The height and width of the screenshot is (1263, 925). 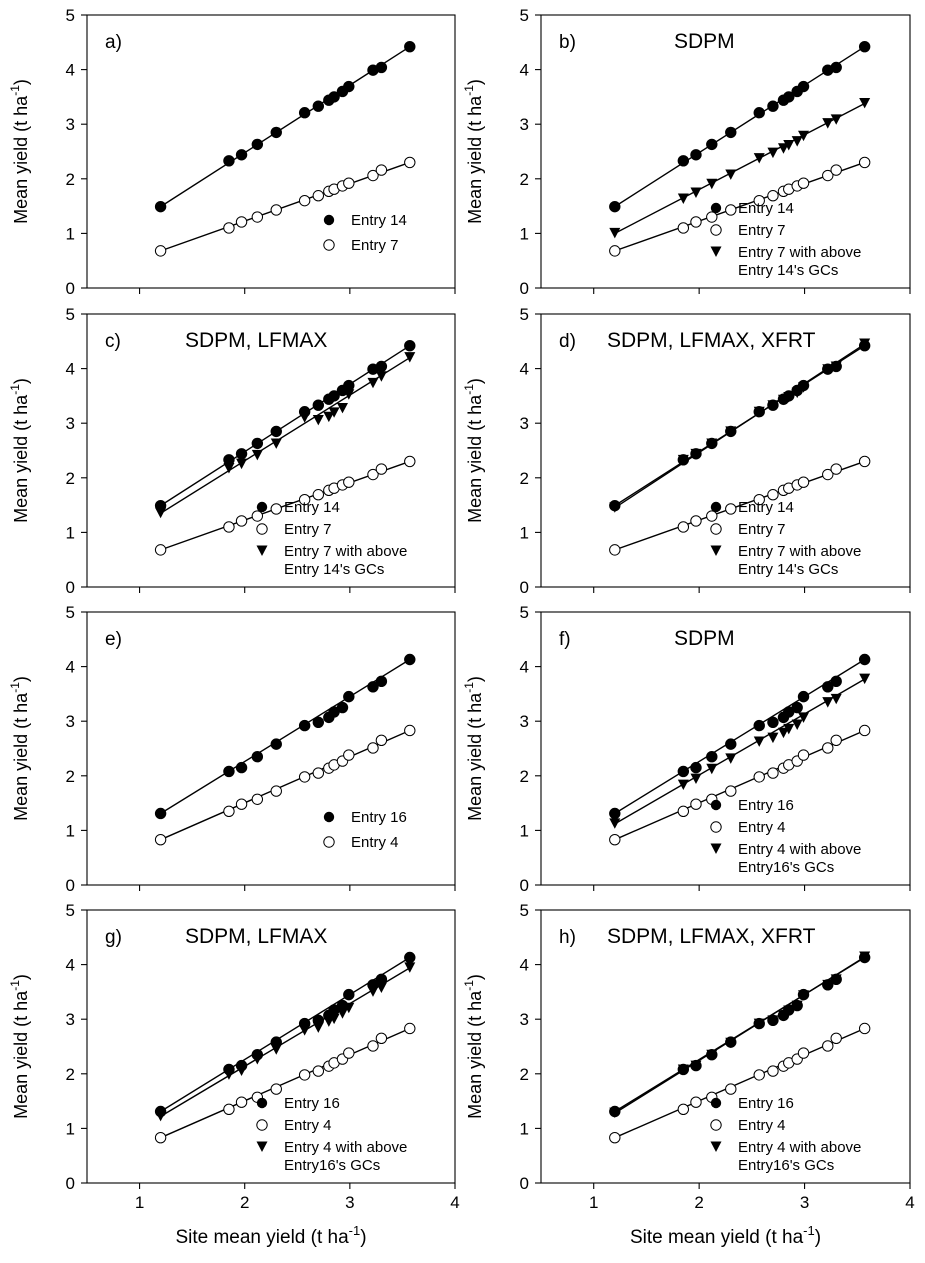 What do you see at coordinates (113, 42) in the screenshot?
I see `panel-label: a)` at bounding box center [113, 42].